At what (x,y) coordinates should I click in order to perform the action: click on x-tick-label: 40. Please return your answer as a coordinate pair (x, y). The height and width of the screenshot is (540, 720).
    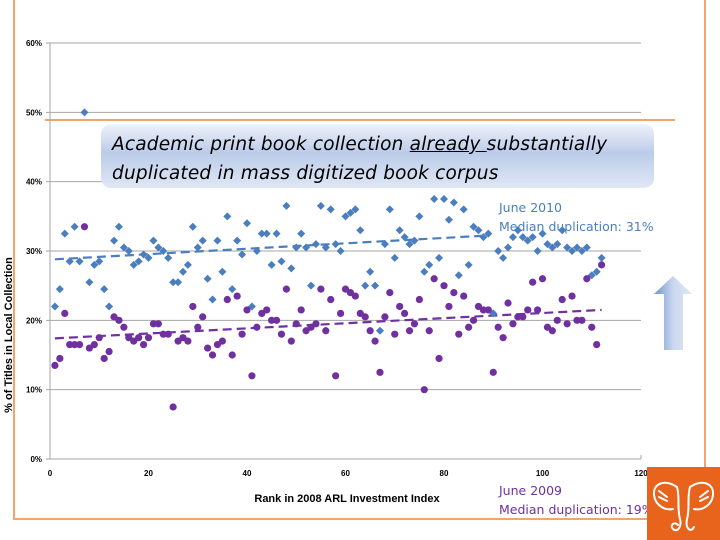
    Looking at the image, I should click on (247, 473).